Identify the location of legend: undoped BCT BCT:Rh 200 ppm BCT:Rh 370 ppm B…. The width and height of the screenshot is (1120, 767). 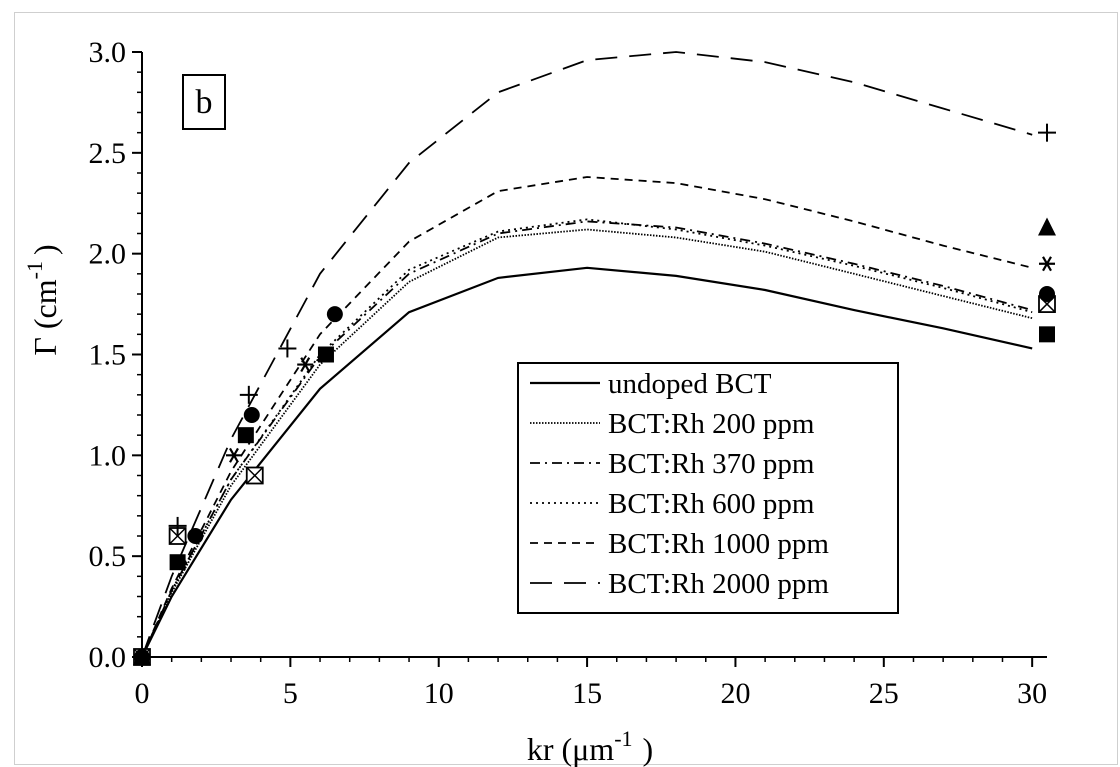
(708, 488).